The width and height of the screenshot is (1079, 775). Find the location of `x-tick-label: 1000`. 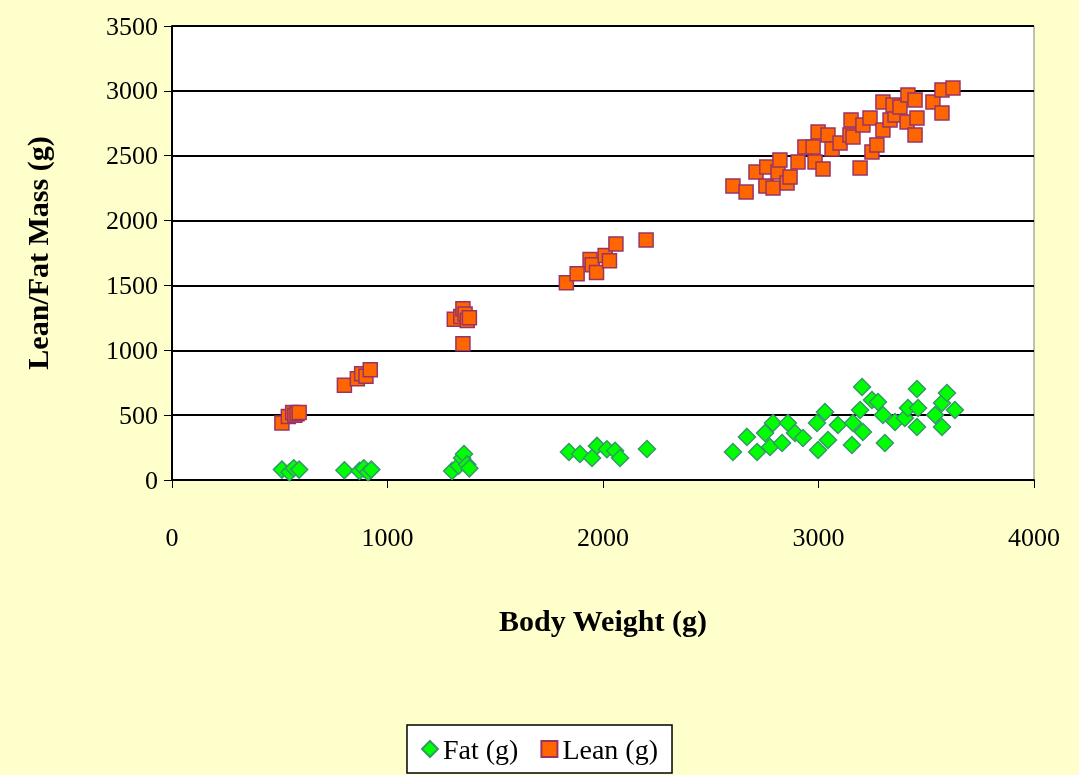

x-tick-label: 1000 is located at coordinates (387, 537).